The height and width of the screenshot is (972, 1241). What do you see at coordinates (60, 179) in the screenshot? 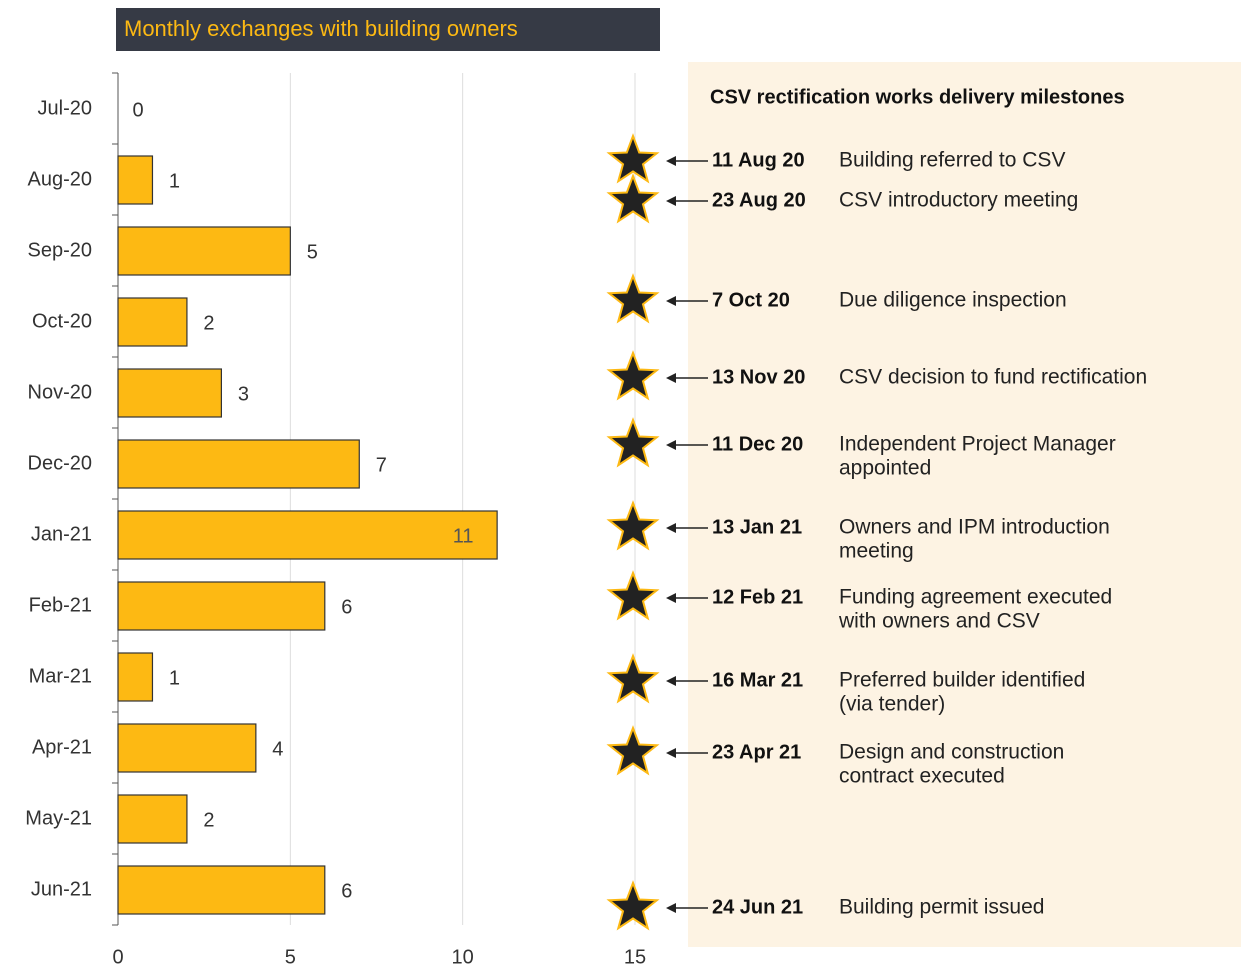
I see `y-tick-label: Aug-20` at bounding box center [60, 179].